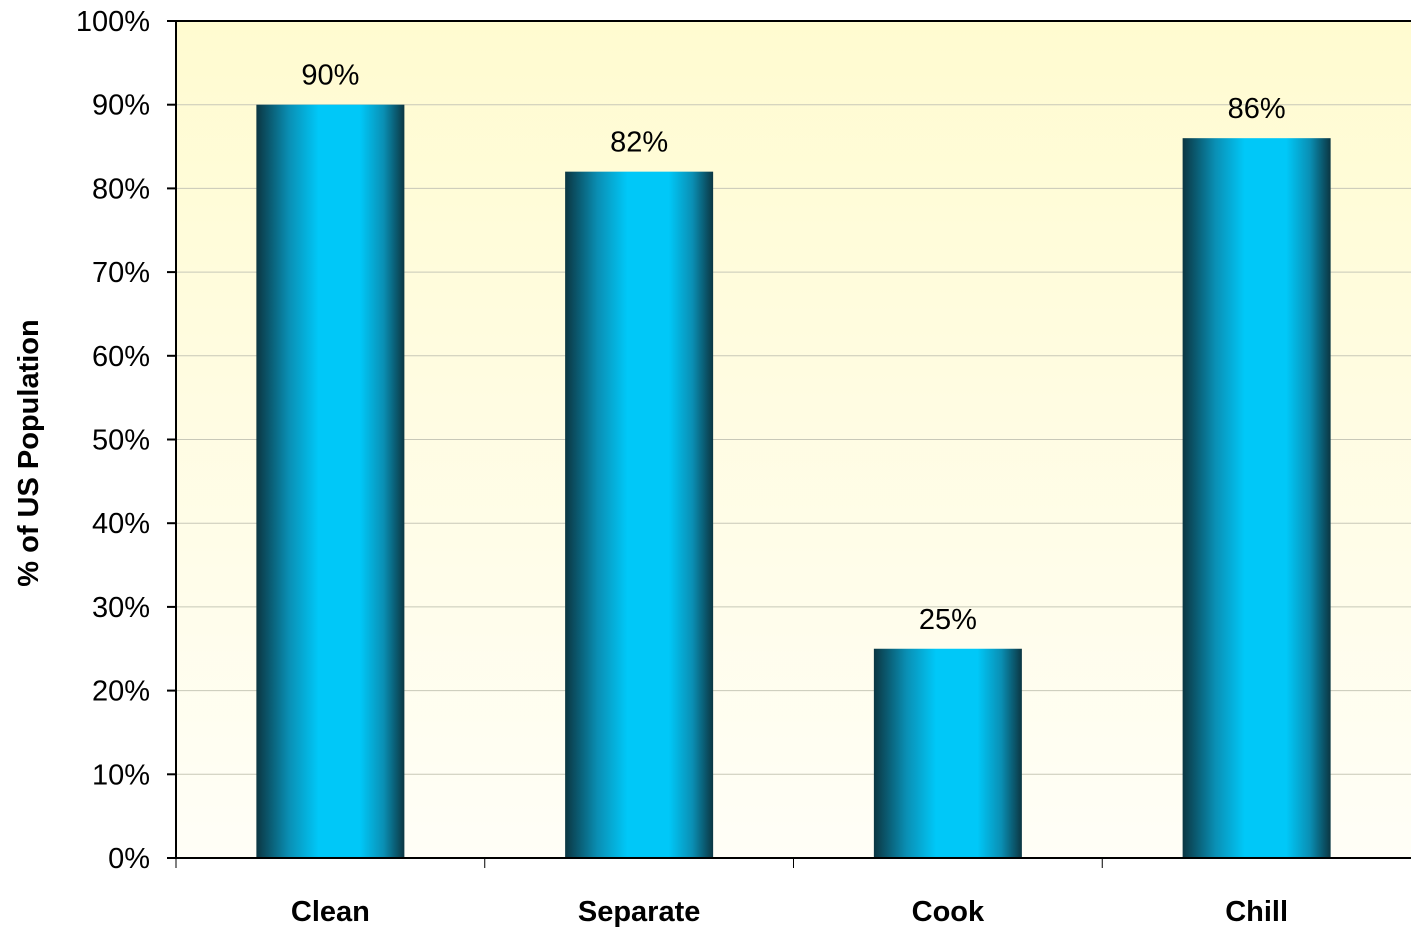  Describe the element at coordinates (948, 620) in the screenshot. I see `data-label: 25%` at that location.